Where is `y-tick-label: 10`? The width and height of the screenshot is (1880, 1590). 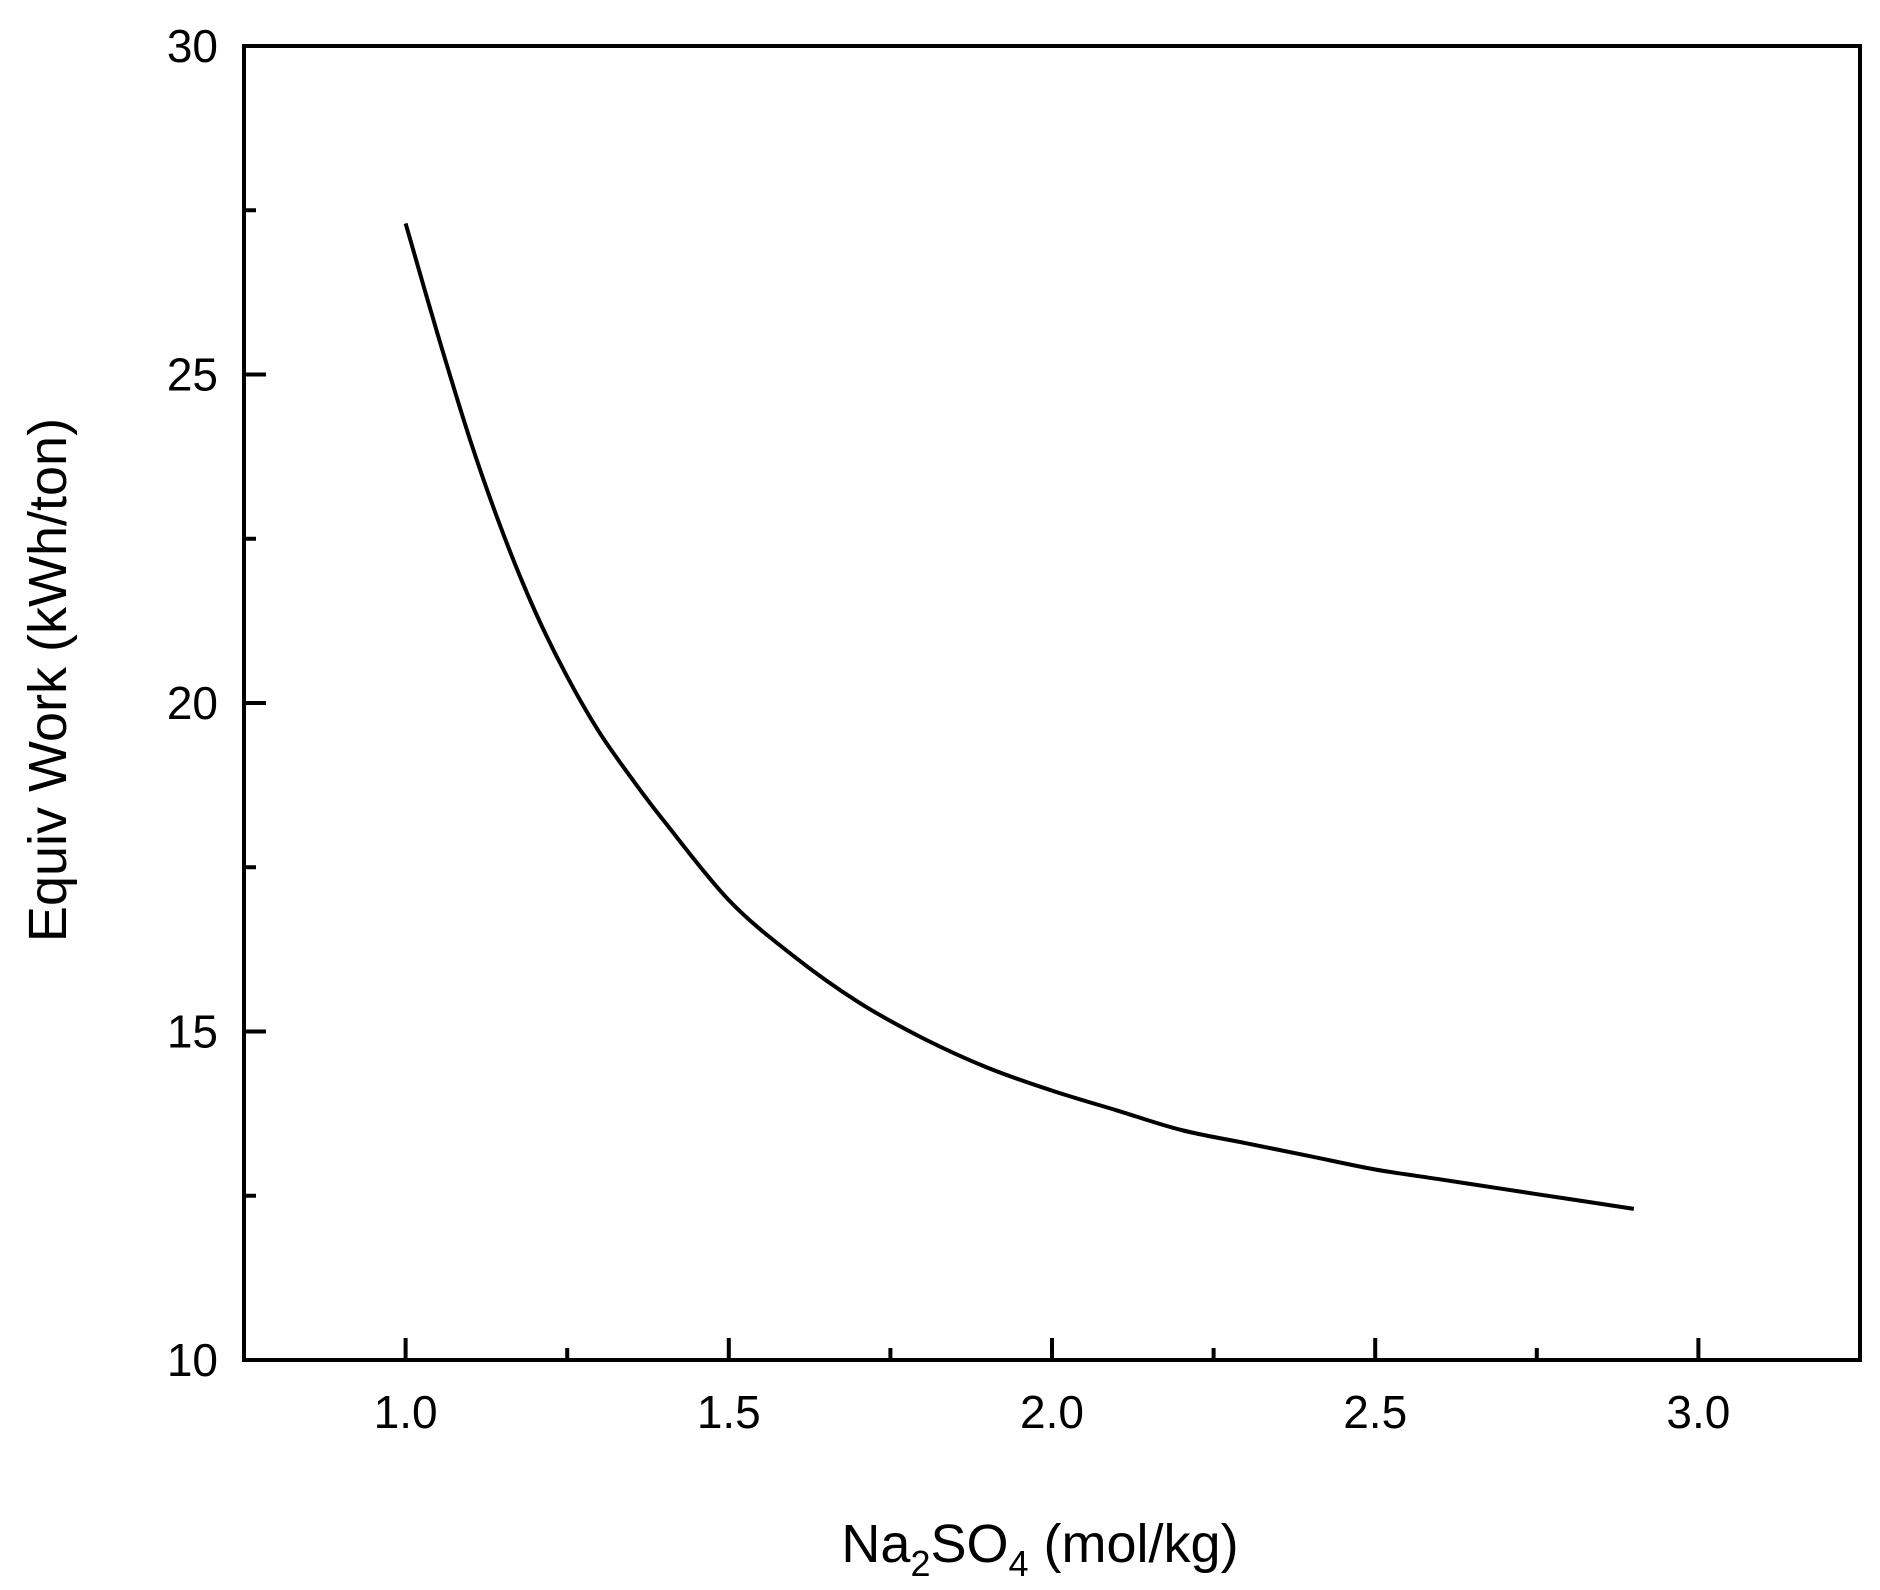
y-tick-label: 10 is located at coordinates (192, 1360).